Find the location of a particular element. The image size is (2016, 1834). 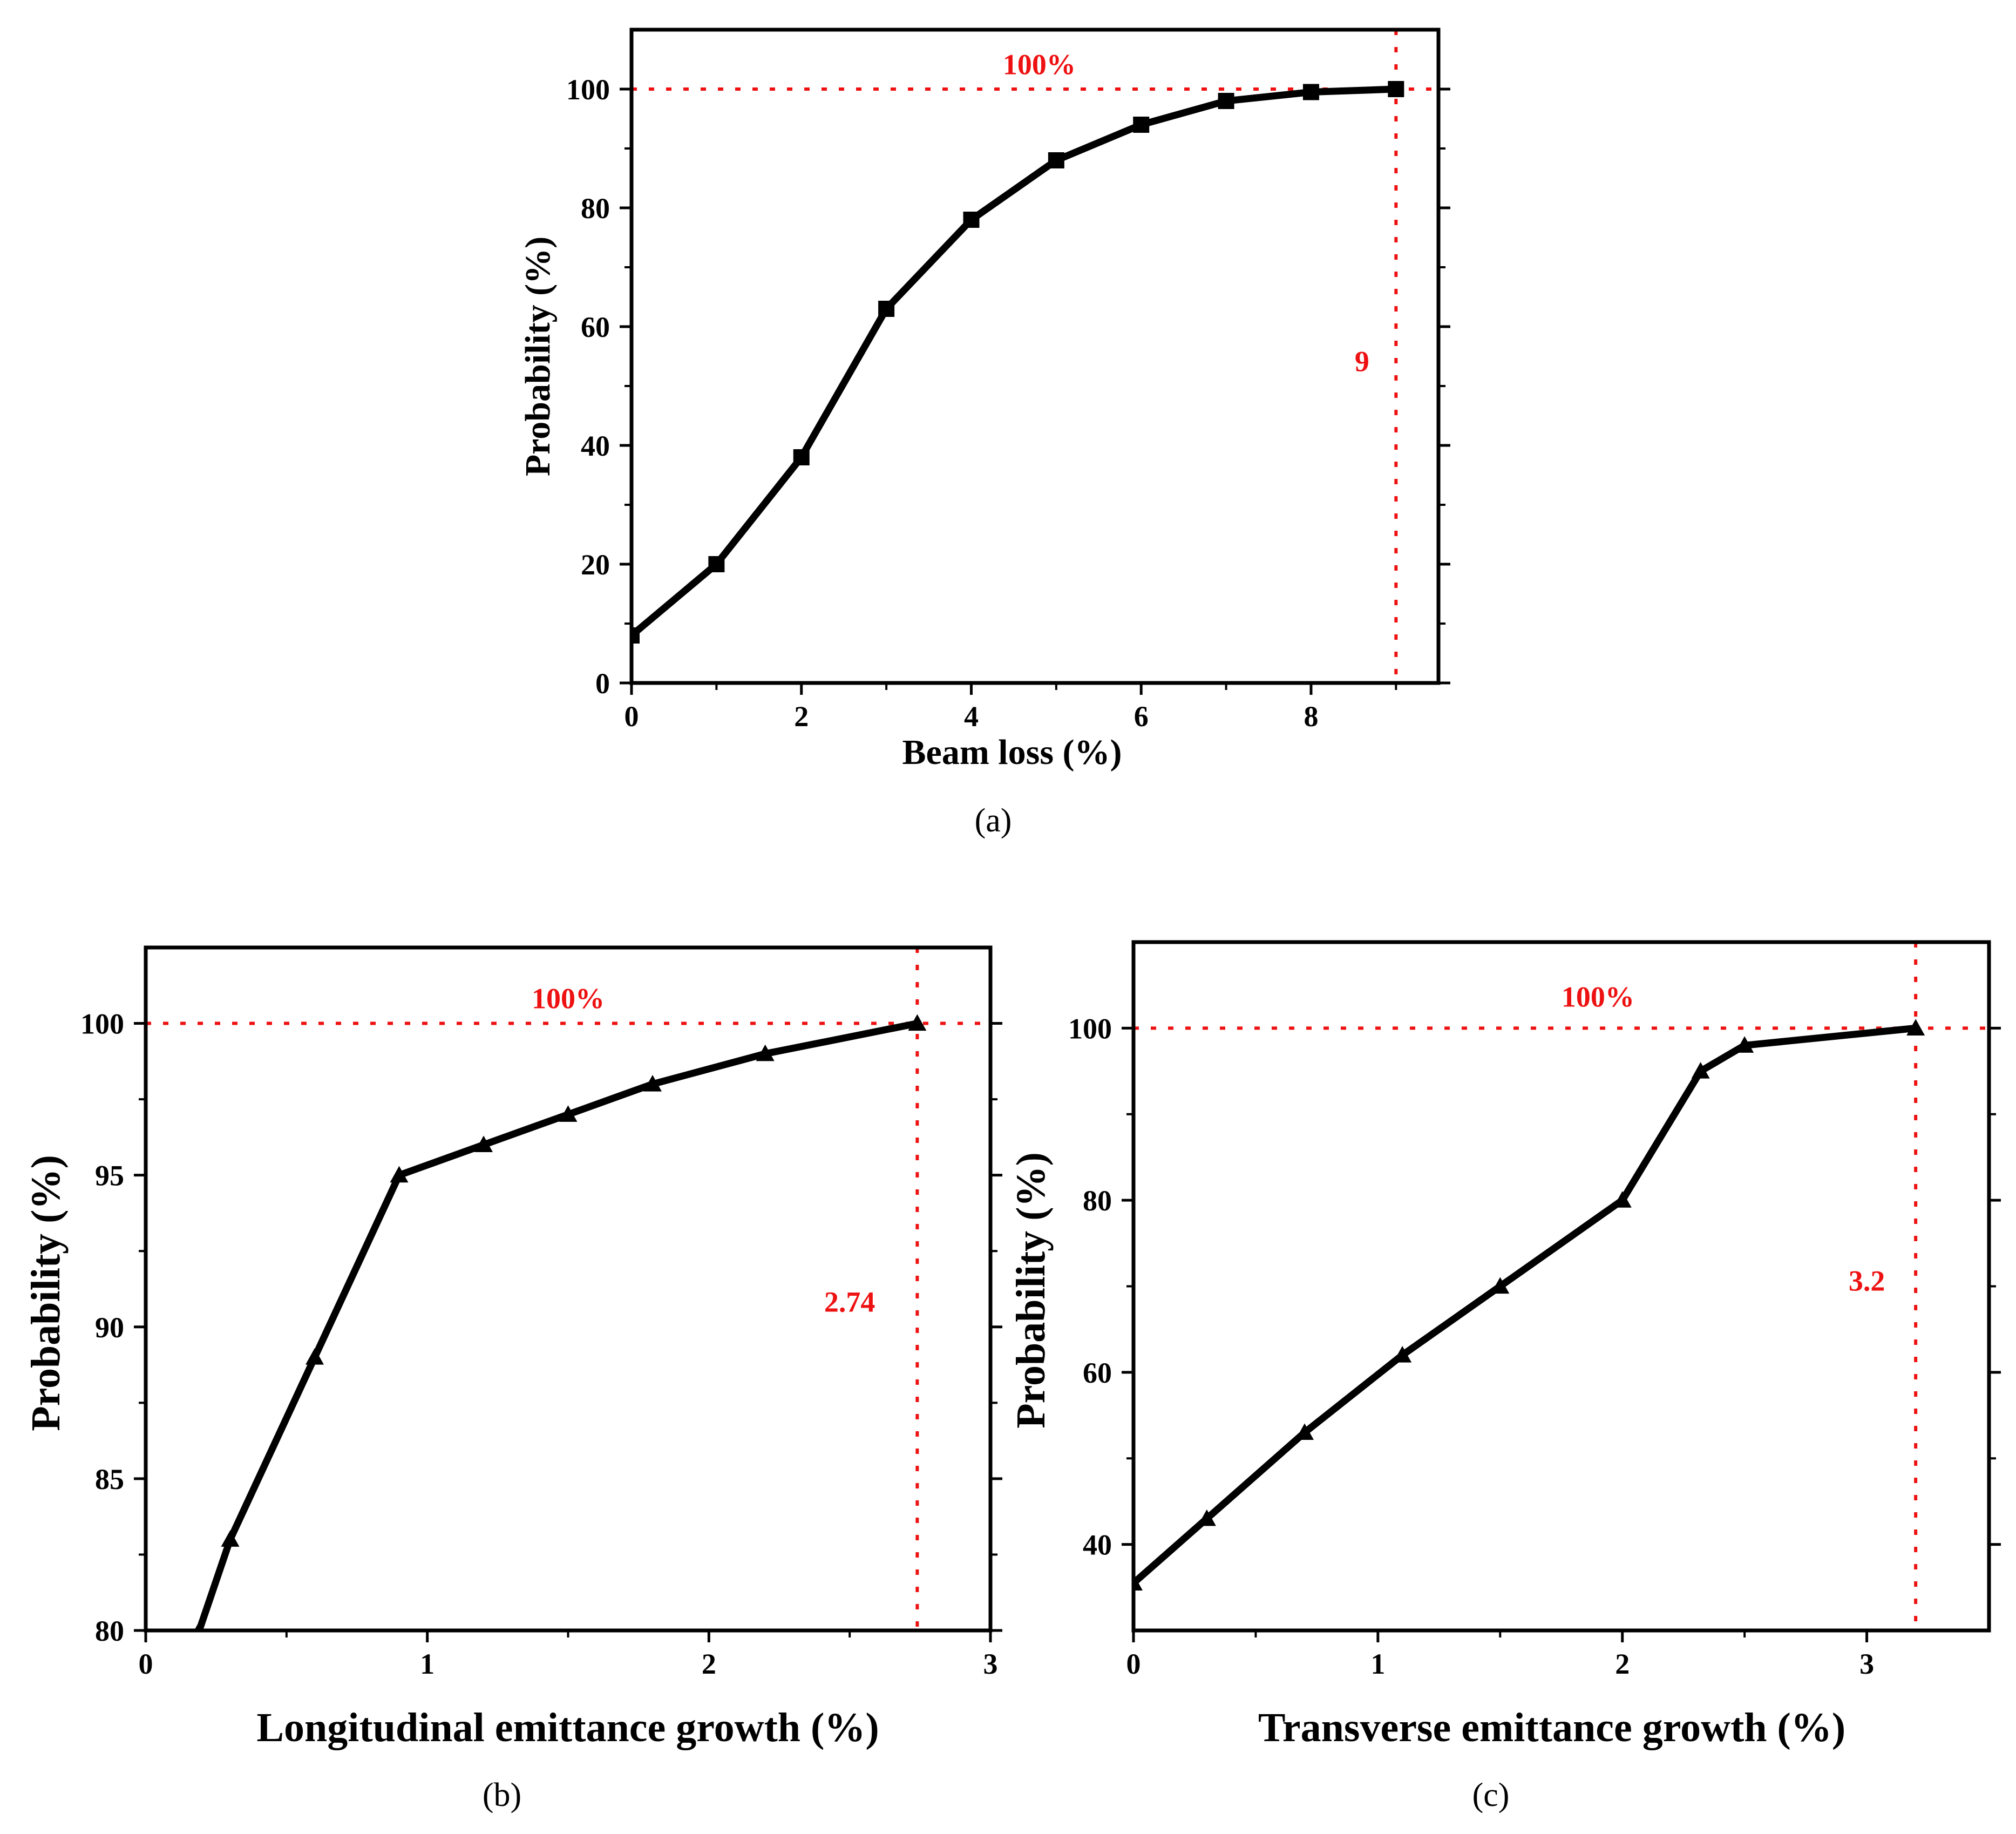

panel-b-x-tick-label: 1 is located at coordinates (427, 1664).